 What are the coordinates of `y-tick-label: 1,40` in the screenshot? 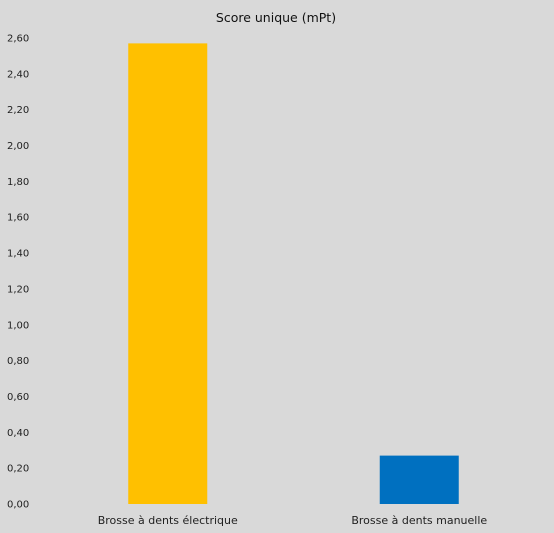 It's located at (18, 254).